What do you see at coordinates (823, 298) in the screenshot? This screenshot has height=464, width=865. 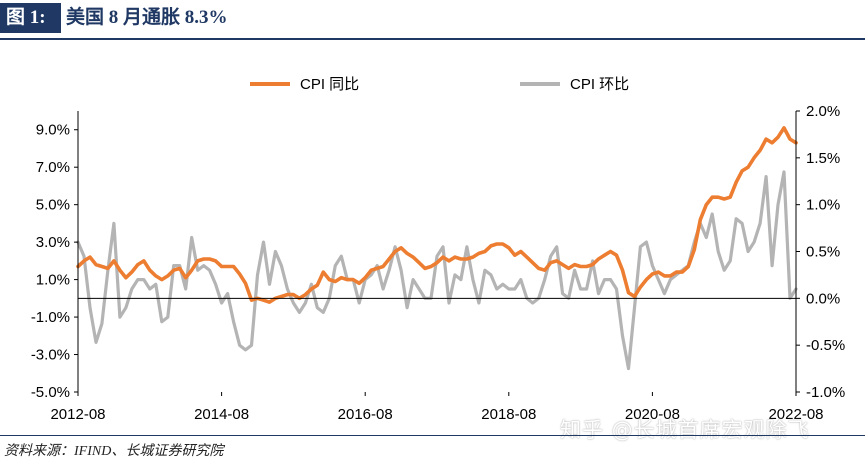 I see `right-tick-label: 0.0%` at bounding box center [823, 298].